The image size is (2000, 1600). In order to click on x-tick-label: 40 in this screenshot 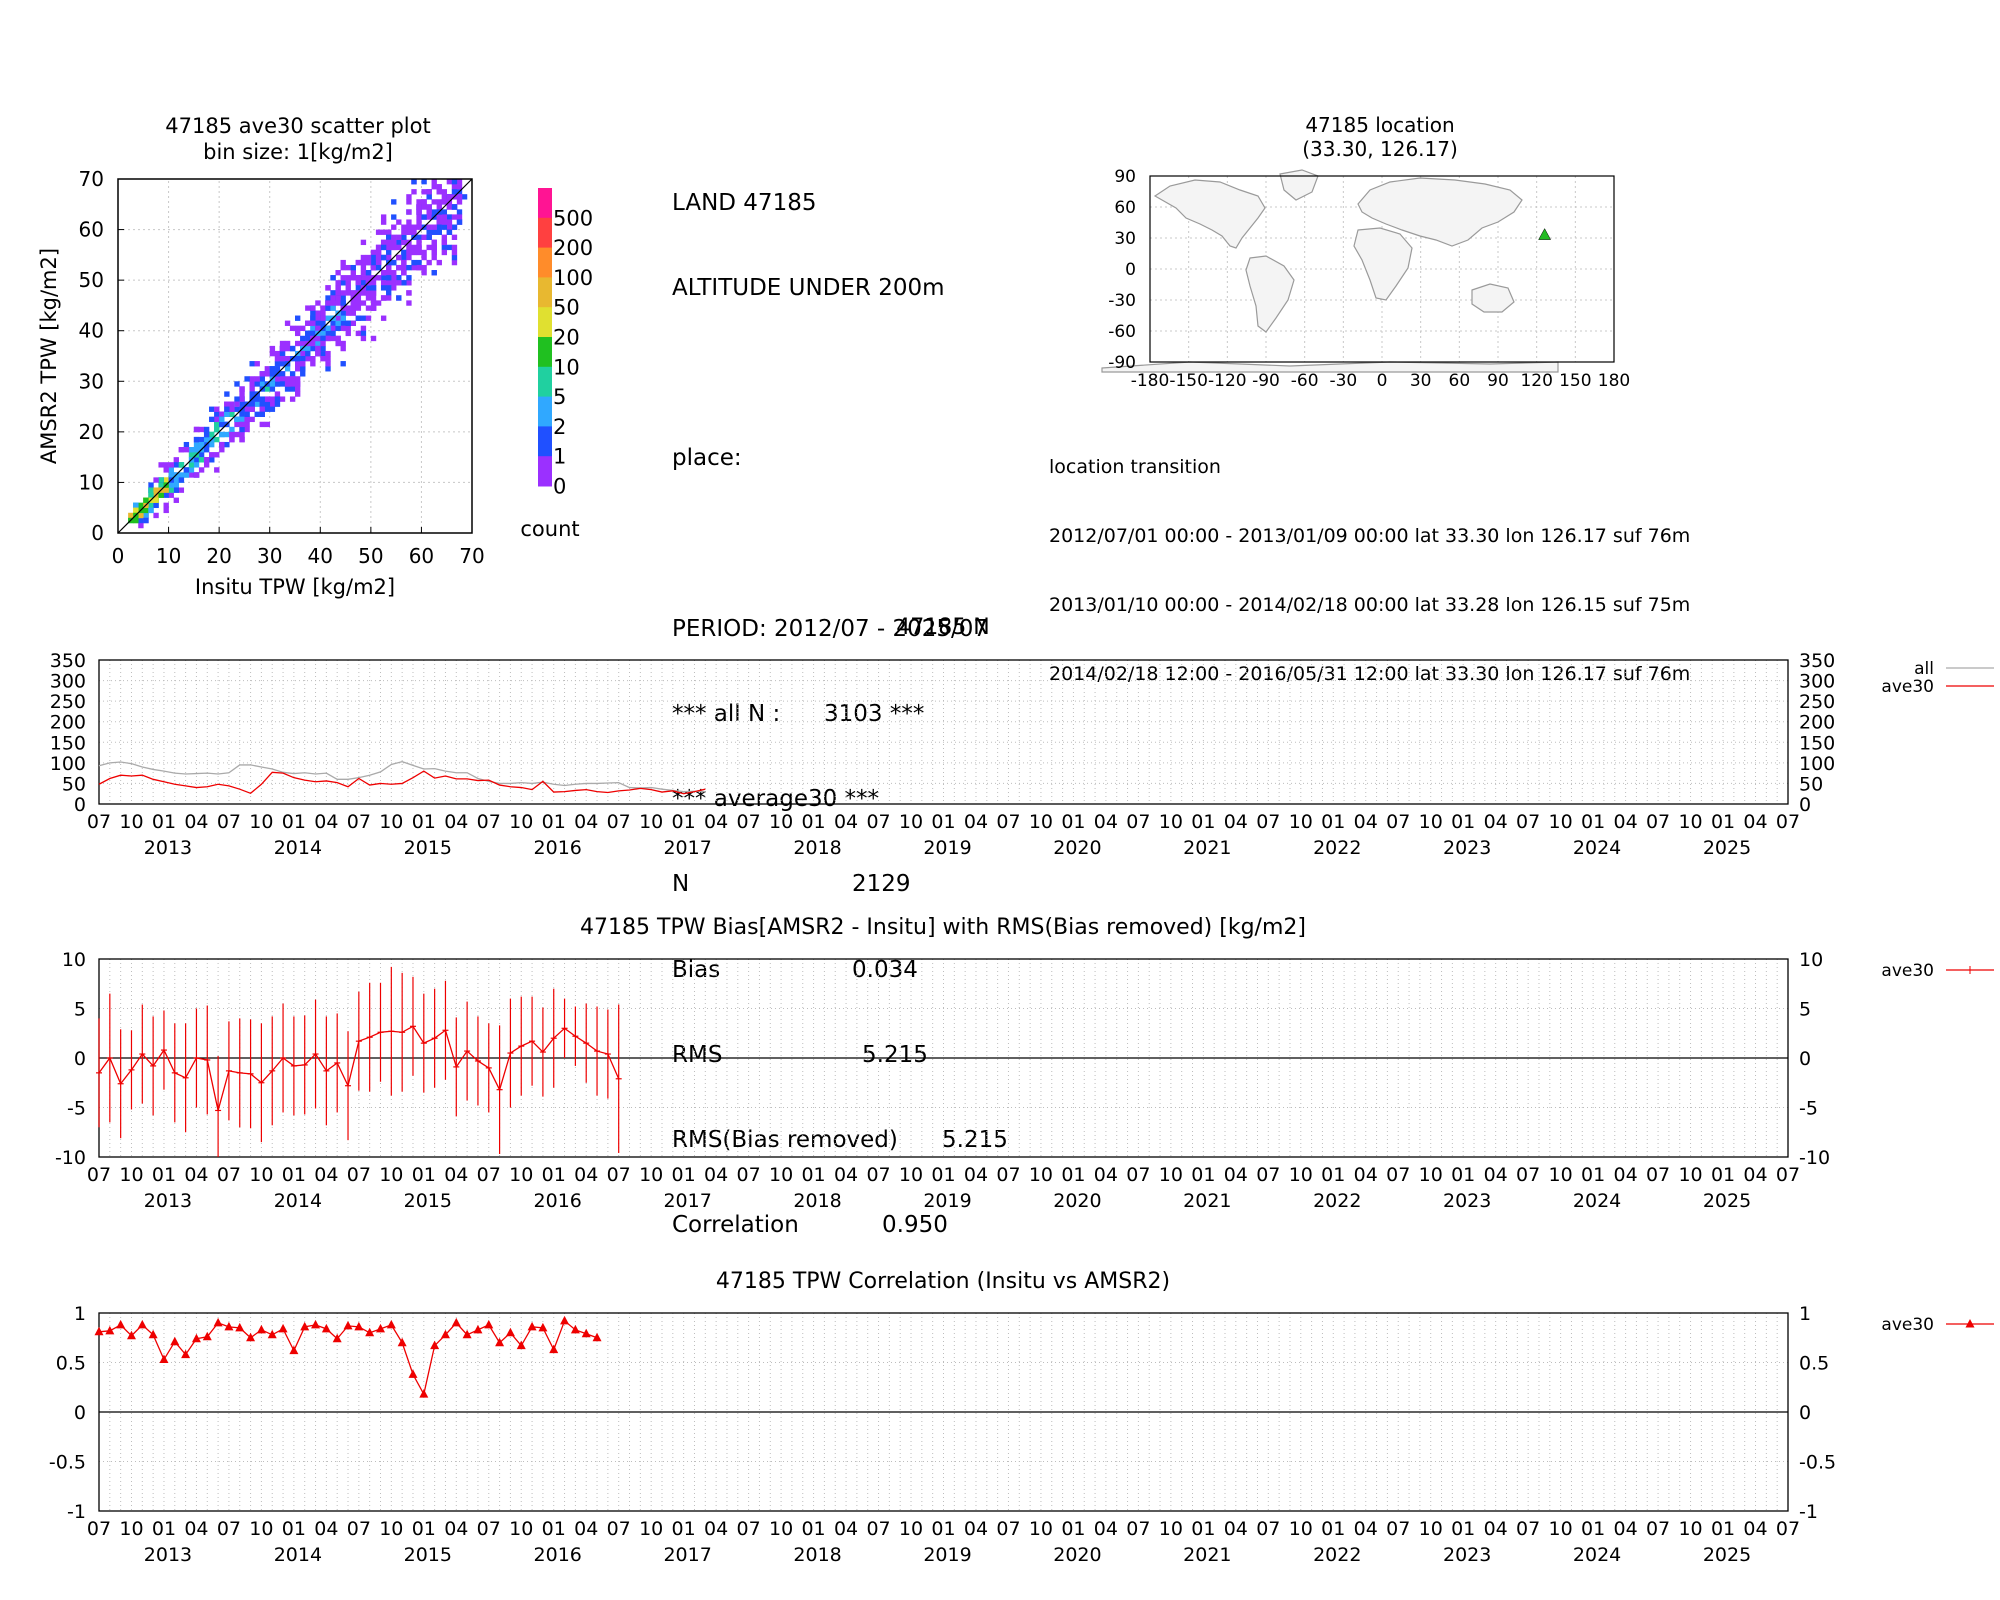, I will do `click(320, 556)`.